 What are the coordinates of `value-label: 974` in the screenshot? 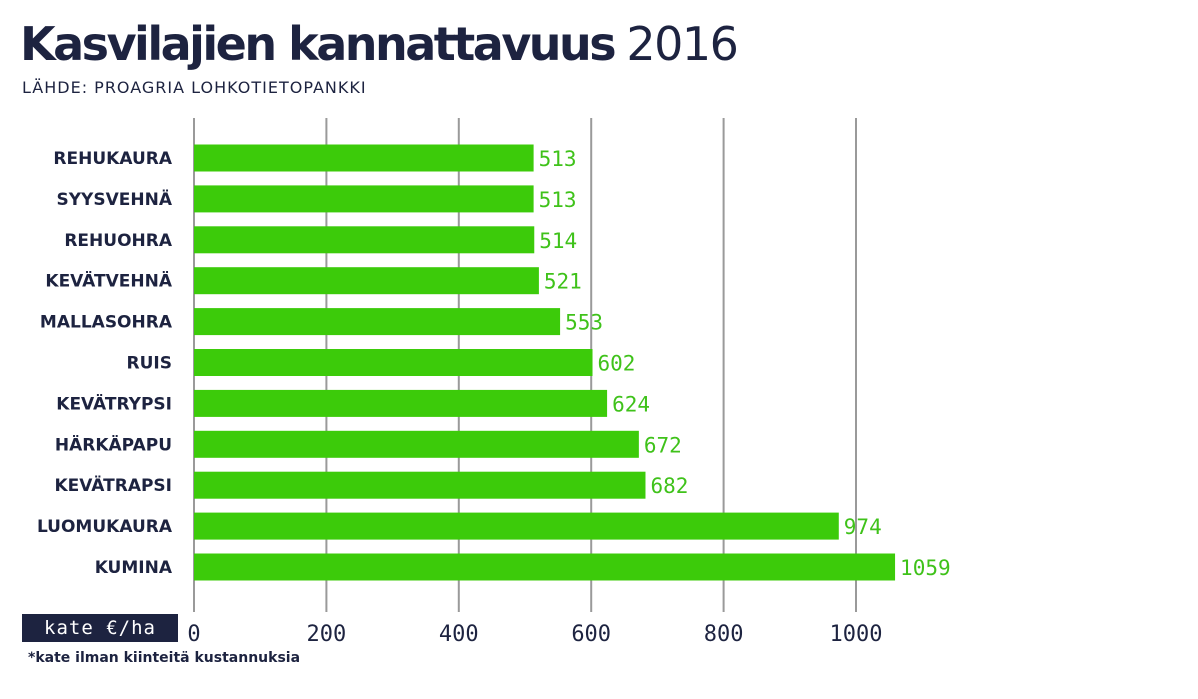 It's located at (863, 527).